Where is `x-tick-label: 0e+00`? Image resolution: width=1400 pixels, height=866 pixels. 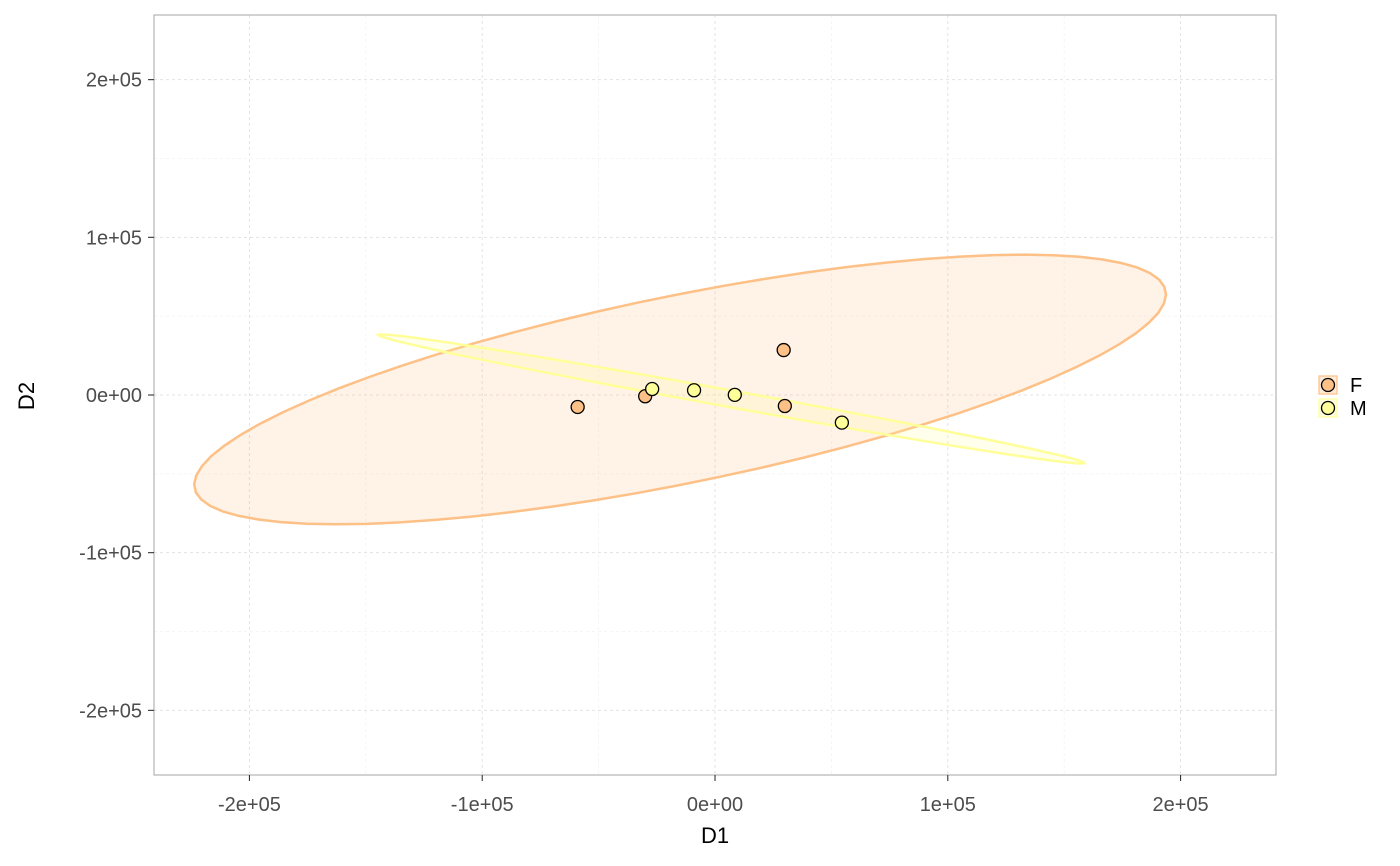 x-tick-label: 0e+00 is located at coordinates (715, 805).